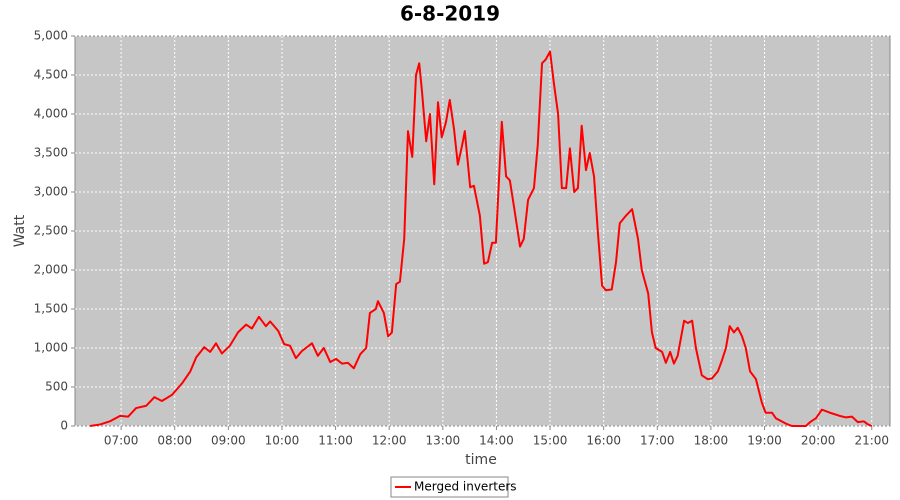 Image resolution: width=900 pixels, height=500 pixels. Describe the element at coordinates (64, 426) in the screenshot. I see `y-tick-label: 0` at that location.